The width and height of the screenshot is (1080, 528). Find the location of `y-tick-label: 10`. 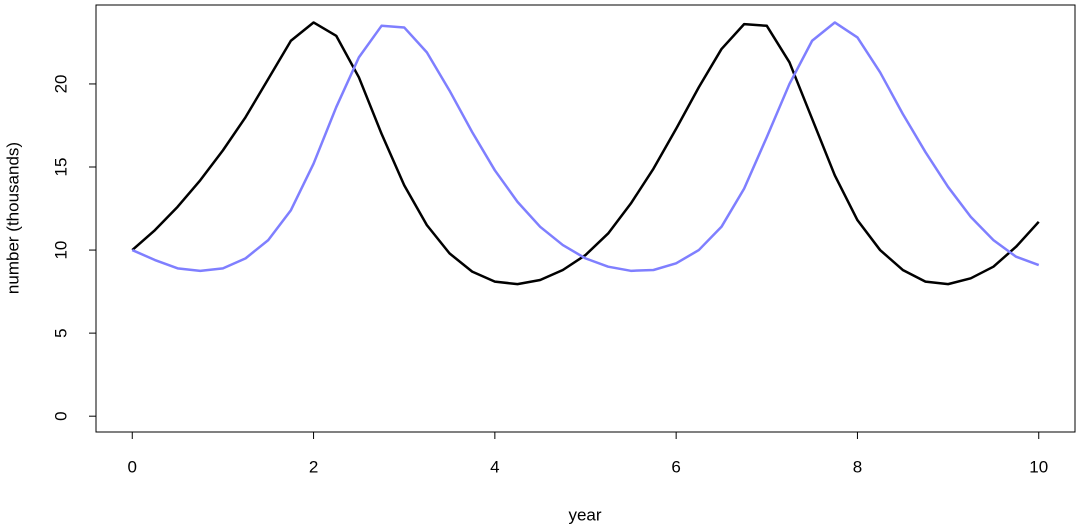

y-tick-label: 10 is located at coordinates (60, 250).